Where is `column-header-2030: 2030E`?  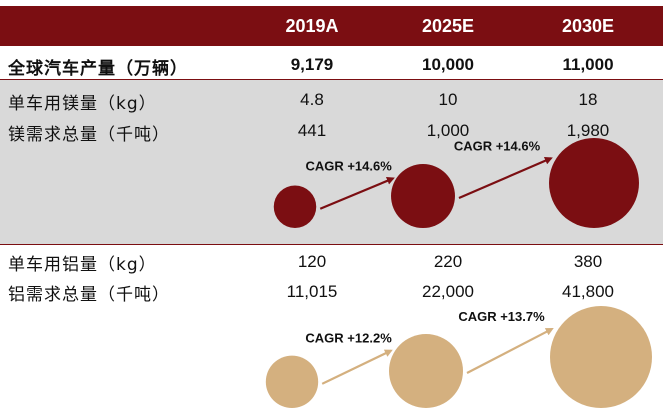 column-header-2030: 2030E is located at coordinates (588, 26).